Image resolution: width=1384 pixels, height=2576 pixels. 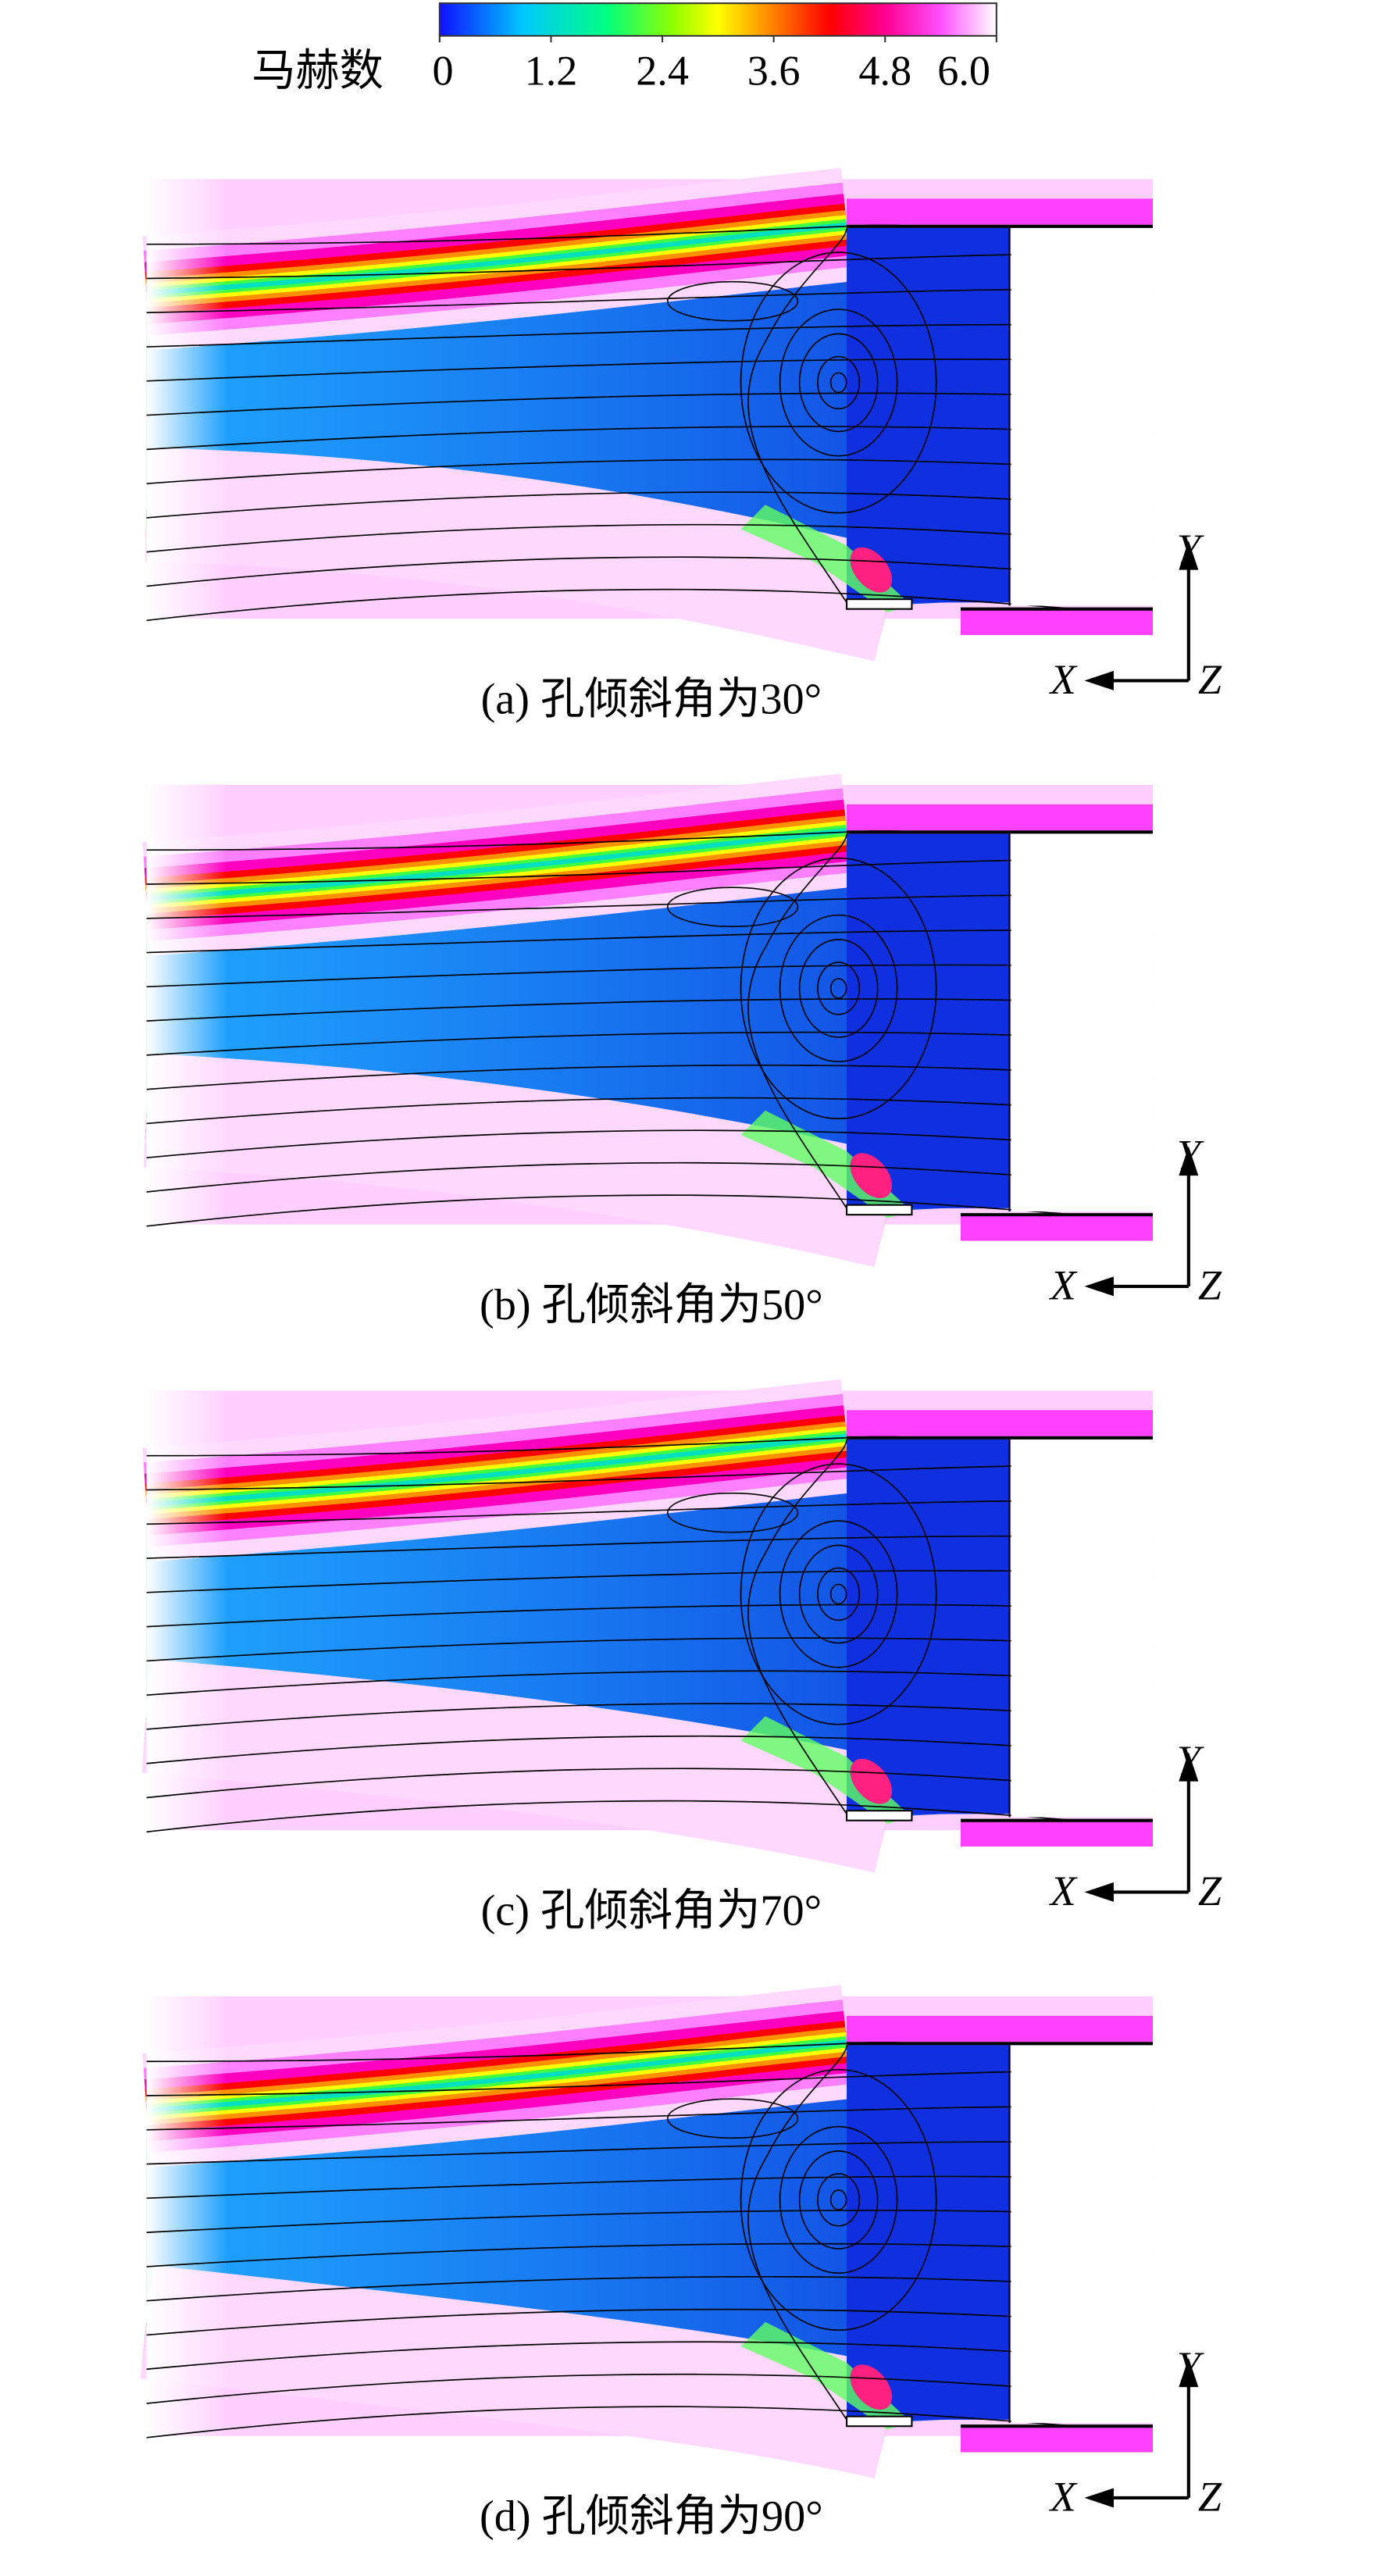 I want to click on tick-label: 4.8, so click(x=885, y=70).